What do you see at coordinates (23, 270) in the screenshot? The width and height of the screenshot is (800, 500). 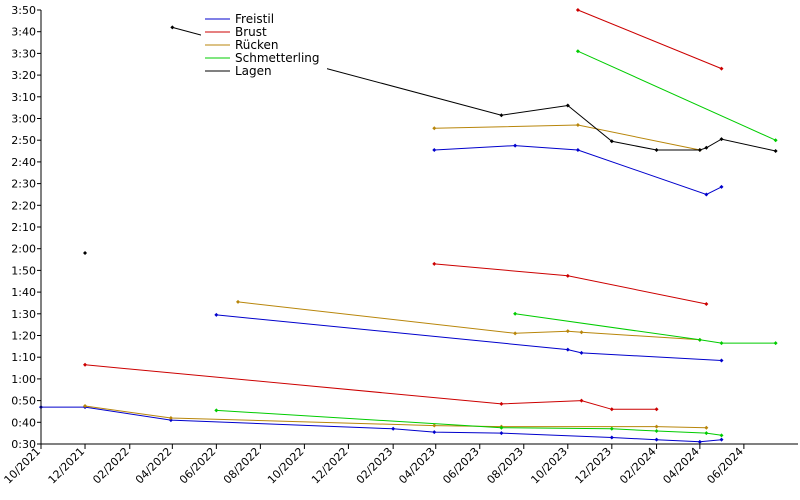 I see `y-tick-label: 1:50` at bounding box center [23, 270].